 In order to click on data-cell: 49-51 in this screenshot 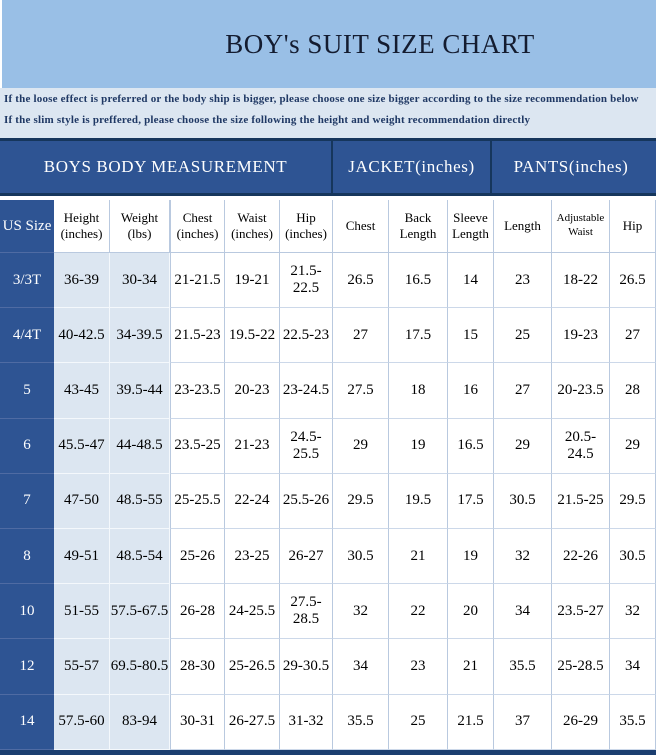, I will do `click(82, 556)`.